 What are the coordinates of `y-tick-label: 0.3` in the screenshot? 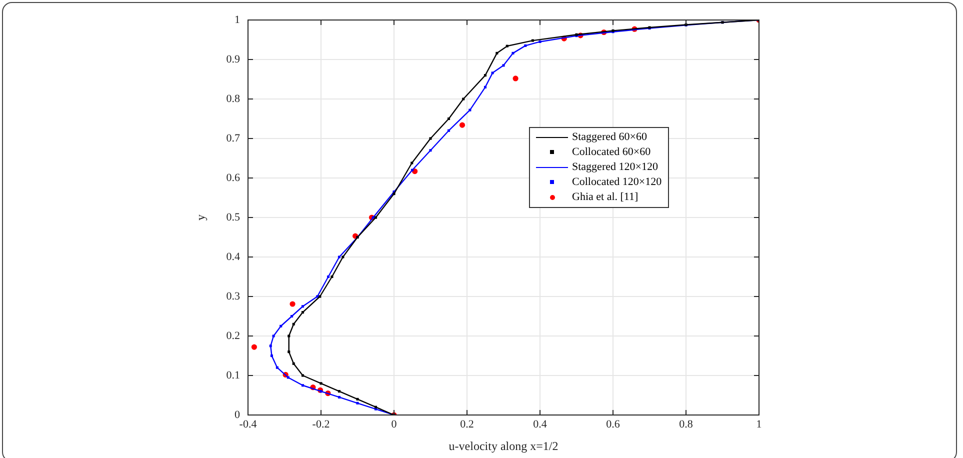 It's located at (233, 296).